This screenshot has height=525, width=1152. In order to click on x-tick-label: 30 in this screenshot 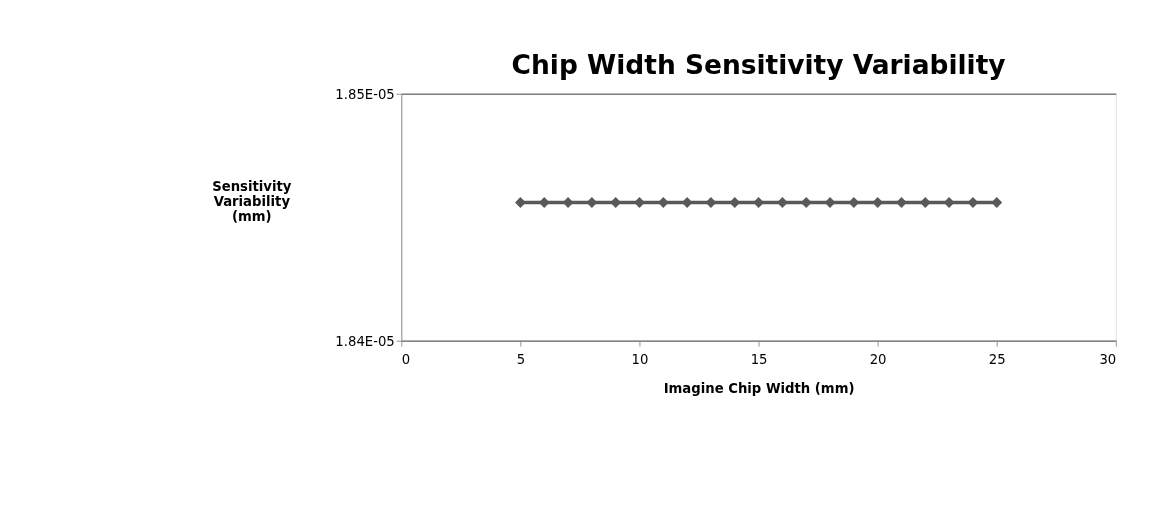, I will do `click(1108, 360)`.